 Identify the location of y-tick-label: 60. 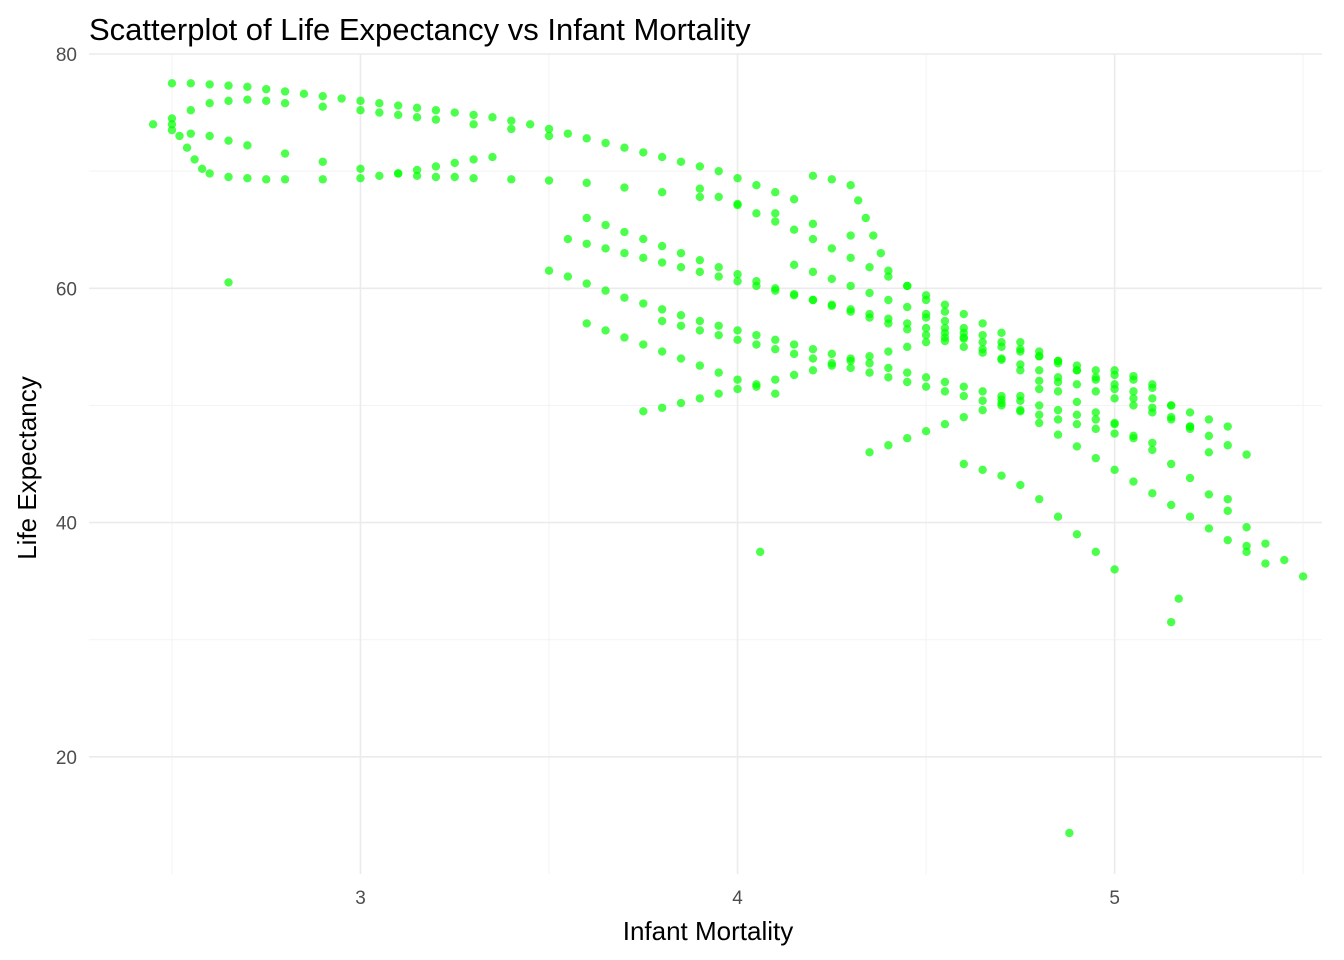
(66, 289).